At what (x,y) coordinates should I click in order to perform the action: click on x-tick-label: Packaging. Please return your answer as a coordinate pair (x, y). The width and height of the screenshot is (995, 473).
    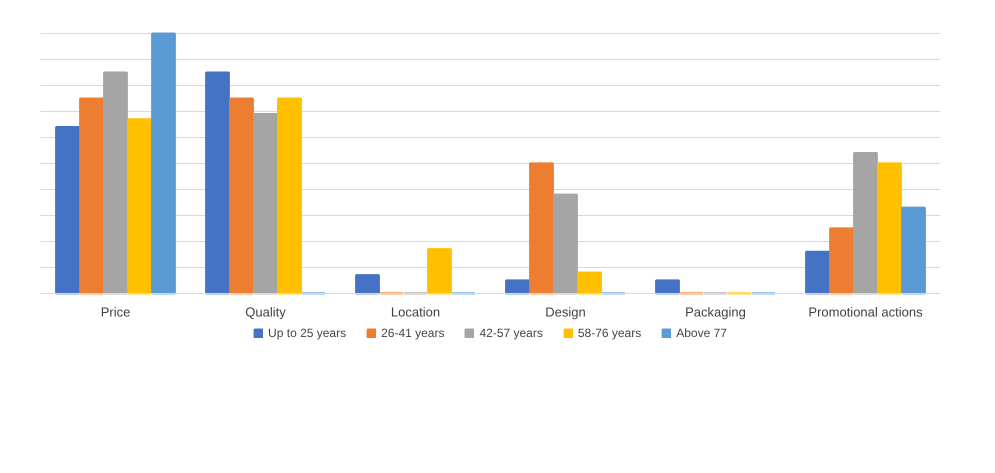
    Looking at the image, I should click on (715, 312).